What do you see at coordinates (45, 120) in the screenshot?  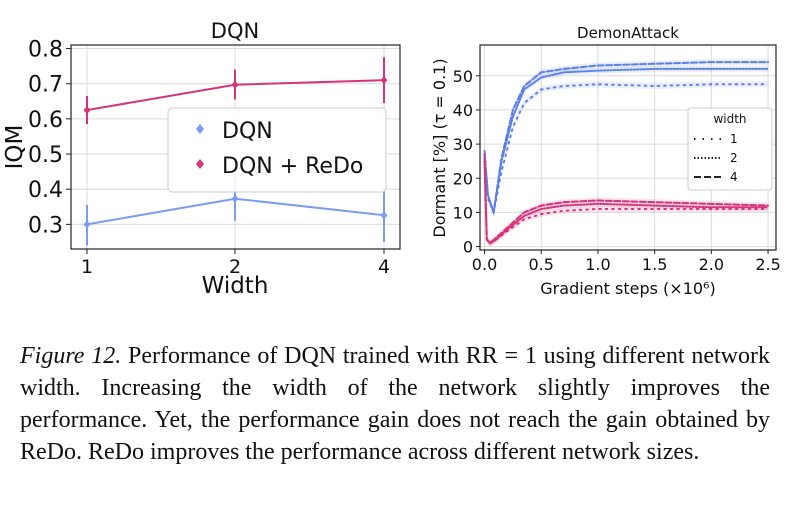 I see `left-y-tick-label: 0.6` at bounding box center [45, 120].